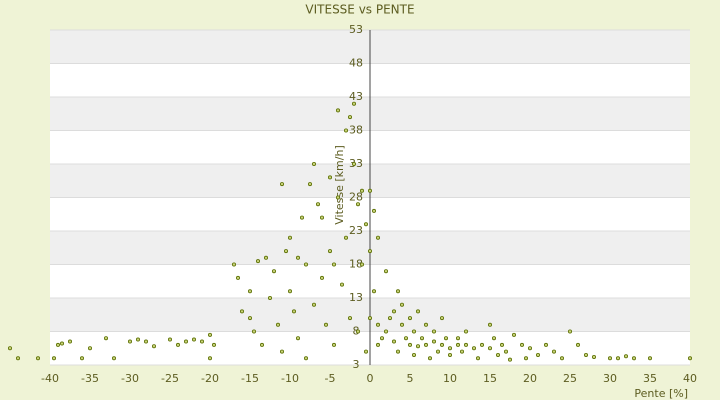 The width and height of the screenshot is (720, 400). I want to click on y-tick-label: 38, so click(356, 130).